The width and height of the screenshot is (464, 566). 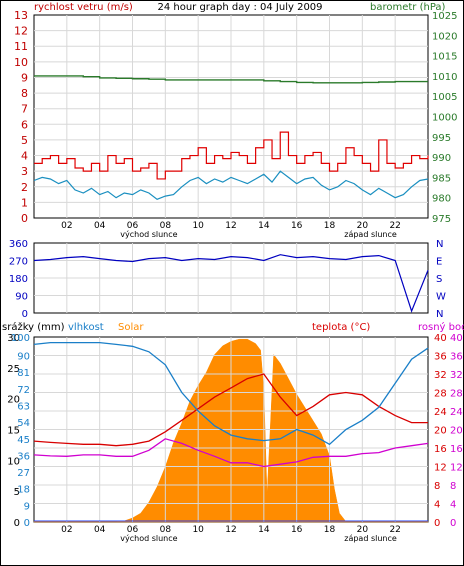 What do you see at coordinates (13, 400) in the screenshot?
I see `rain-tick-label: 20` at bounding box center [13, 400].